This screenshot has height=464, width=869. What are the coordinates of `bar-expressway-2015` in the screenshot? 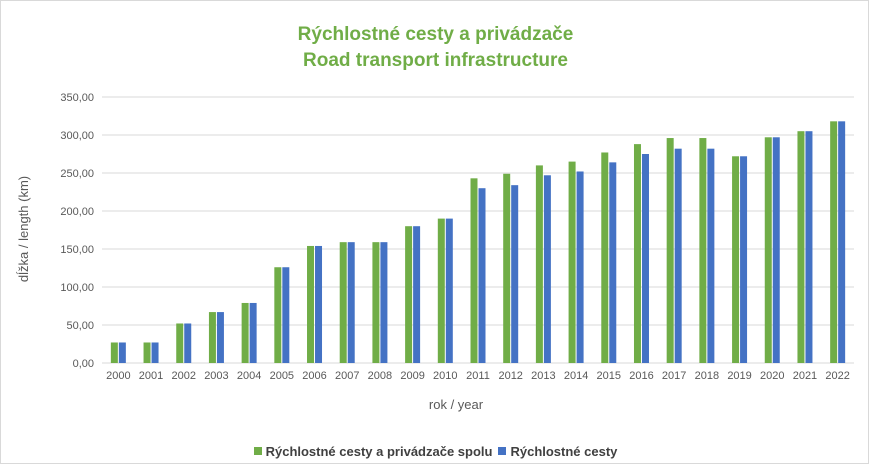 It's located at (613, 262).